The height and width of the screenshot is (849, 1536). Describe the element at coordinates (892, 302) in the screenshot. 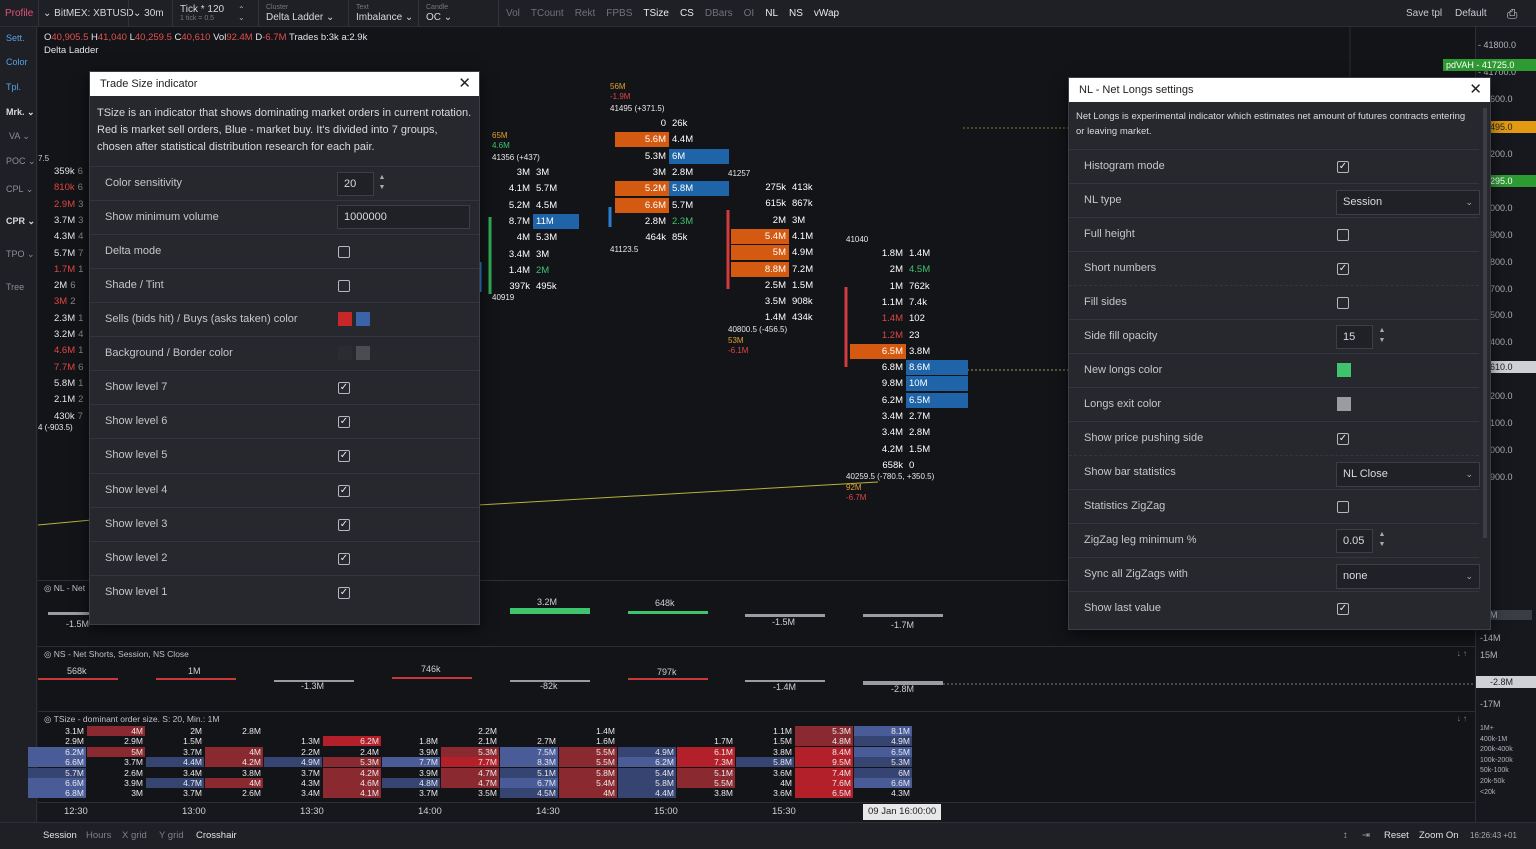

I see `bid-cell: 1.1M` at that location.